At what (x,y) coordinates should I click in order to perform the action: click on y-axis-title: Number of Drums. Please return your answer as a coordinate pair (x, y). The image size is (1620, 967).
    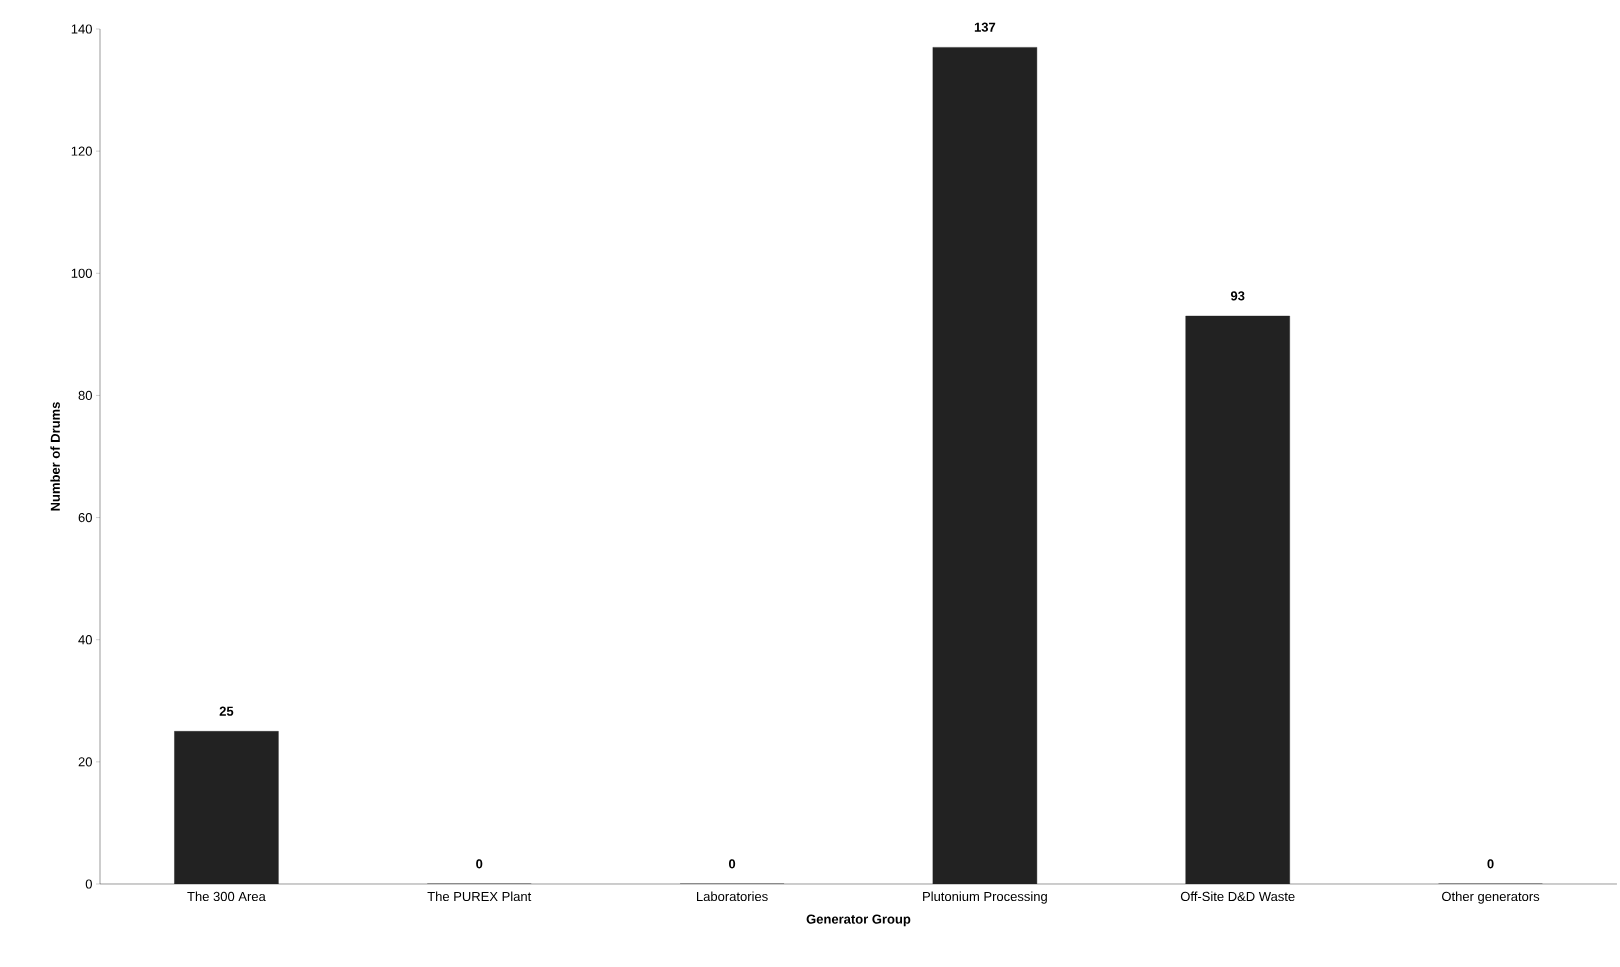
    Looking at the image, I should click on (55, 456).